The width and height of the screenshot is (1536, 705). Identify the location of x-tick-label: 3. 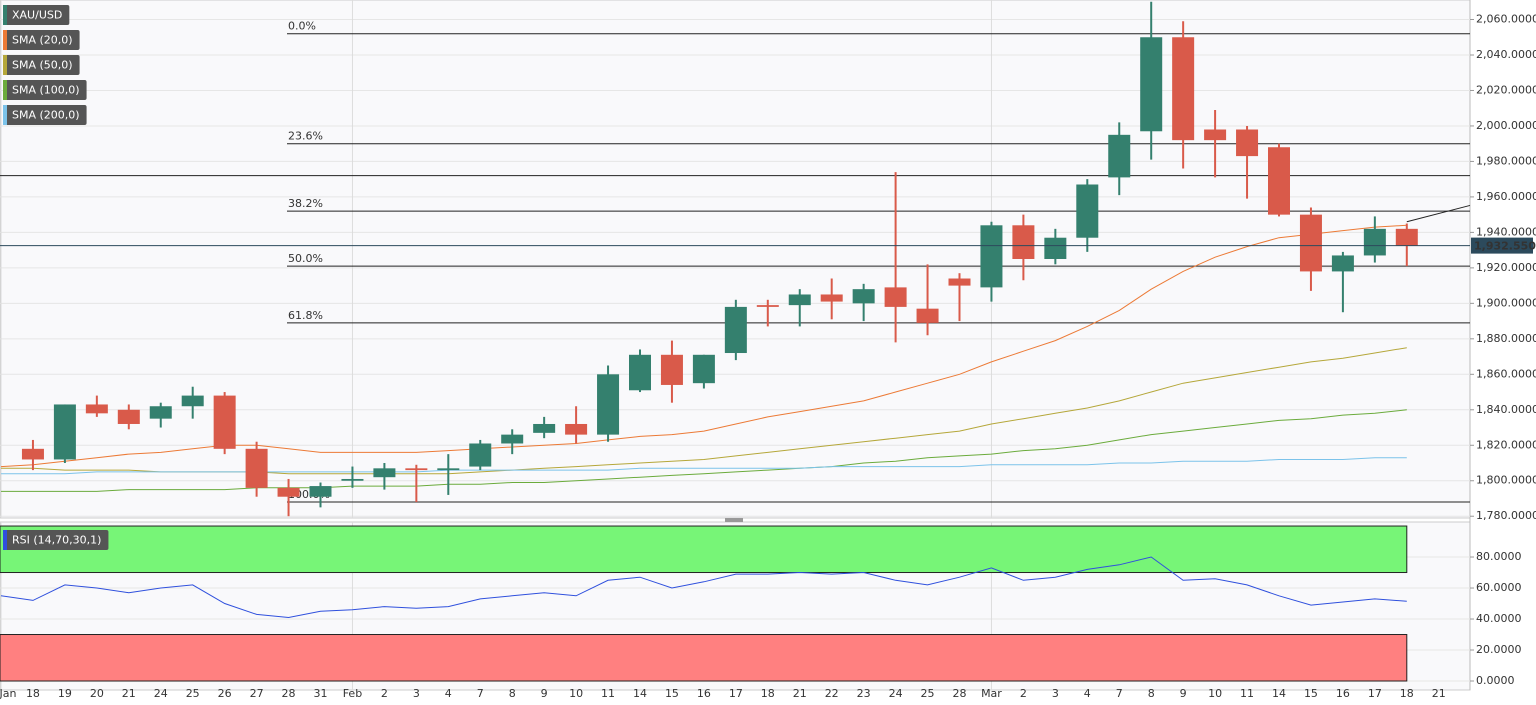
(1055, 693).